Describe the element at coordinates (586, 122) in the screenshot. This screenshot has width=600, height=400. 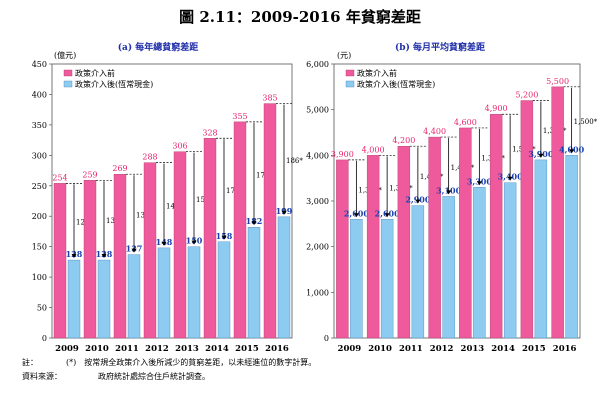
I see `chart-b-reduction-label: 1,500*` at that location.